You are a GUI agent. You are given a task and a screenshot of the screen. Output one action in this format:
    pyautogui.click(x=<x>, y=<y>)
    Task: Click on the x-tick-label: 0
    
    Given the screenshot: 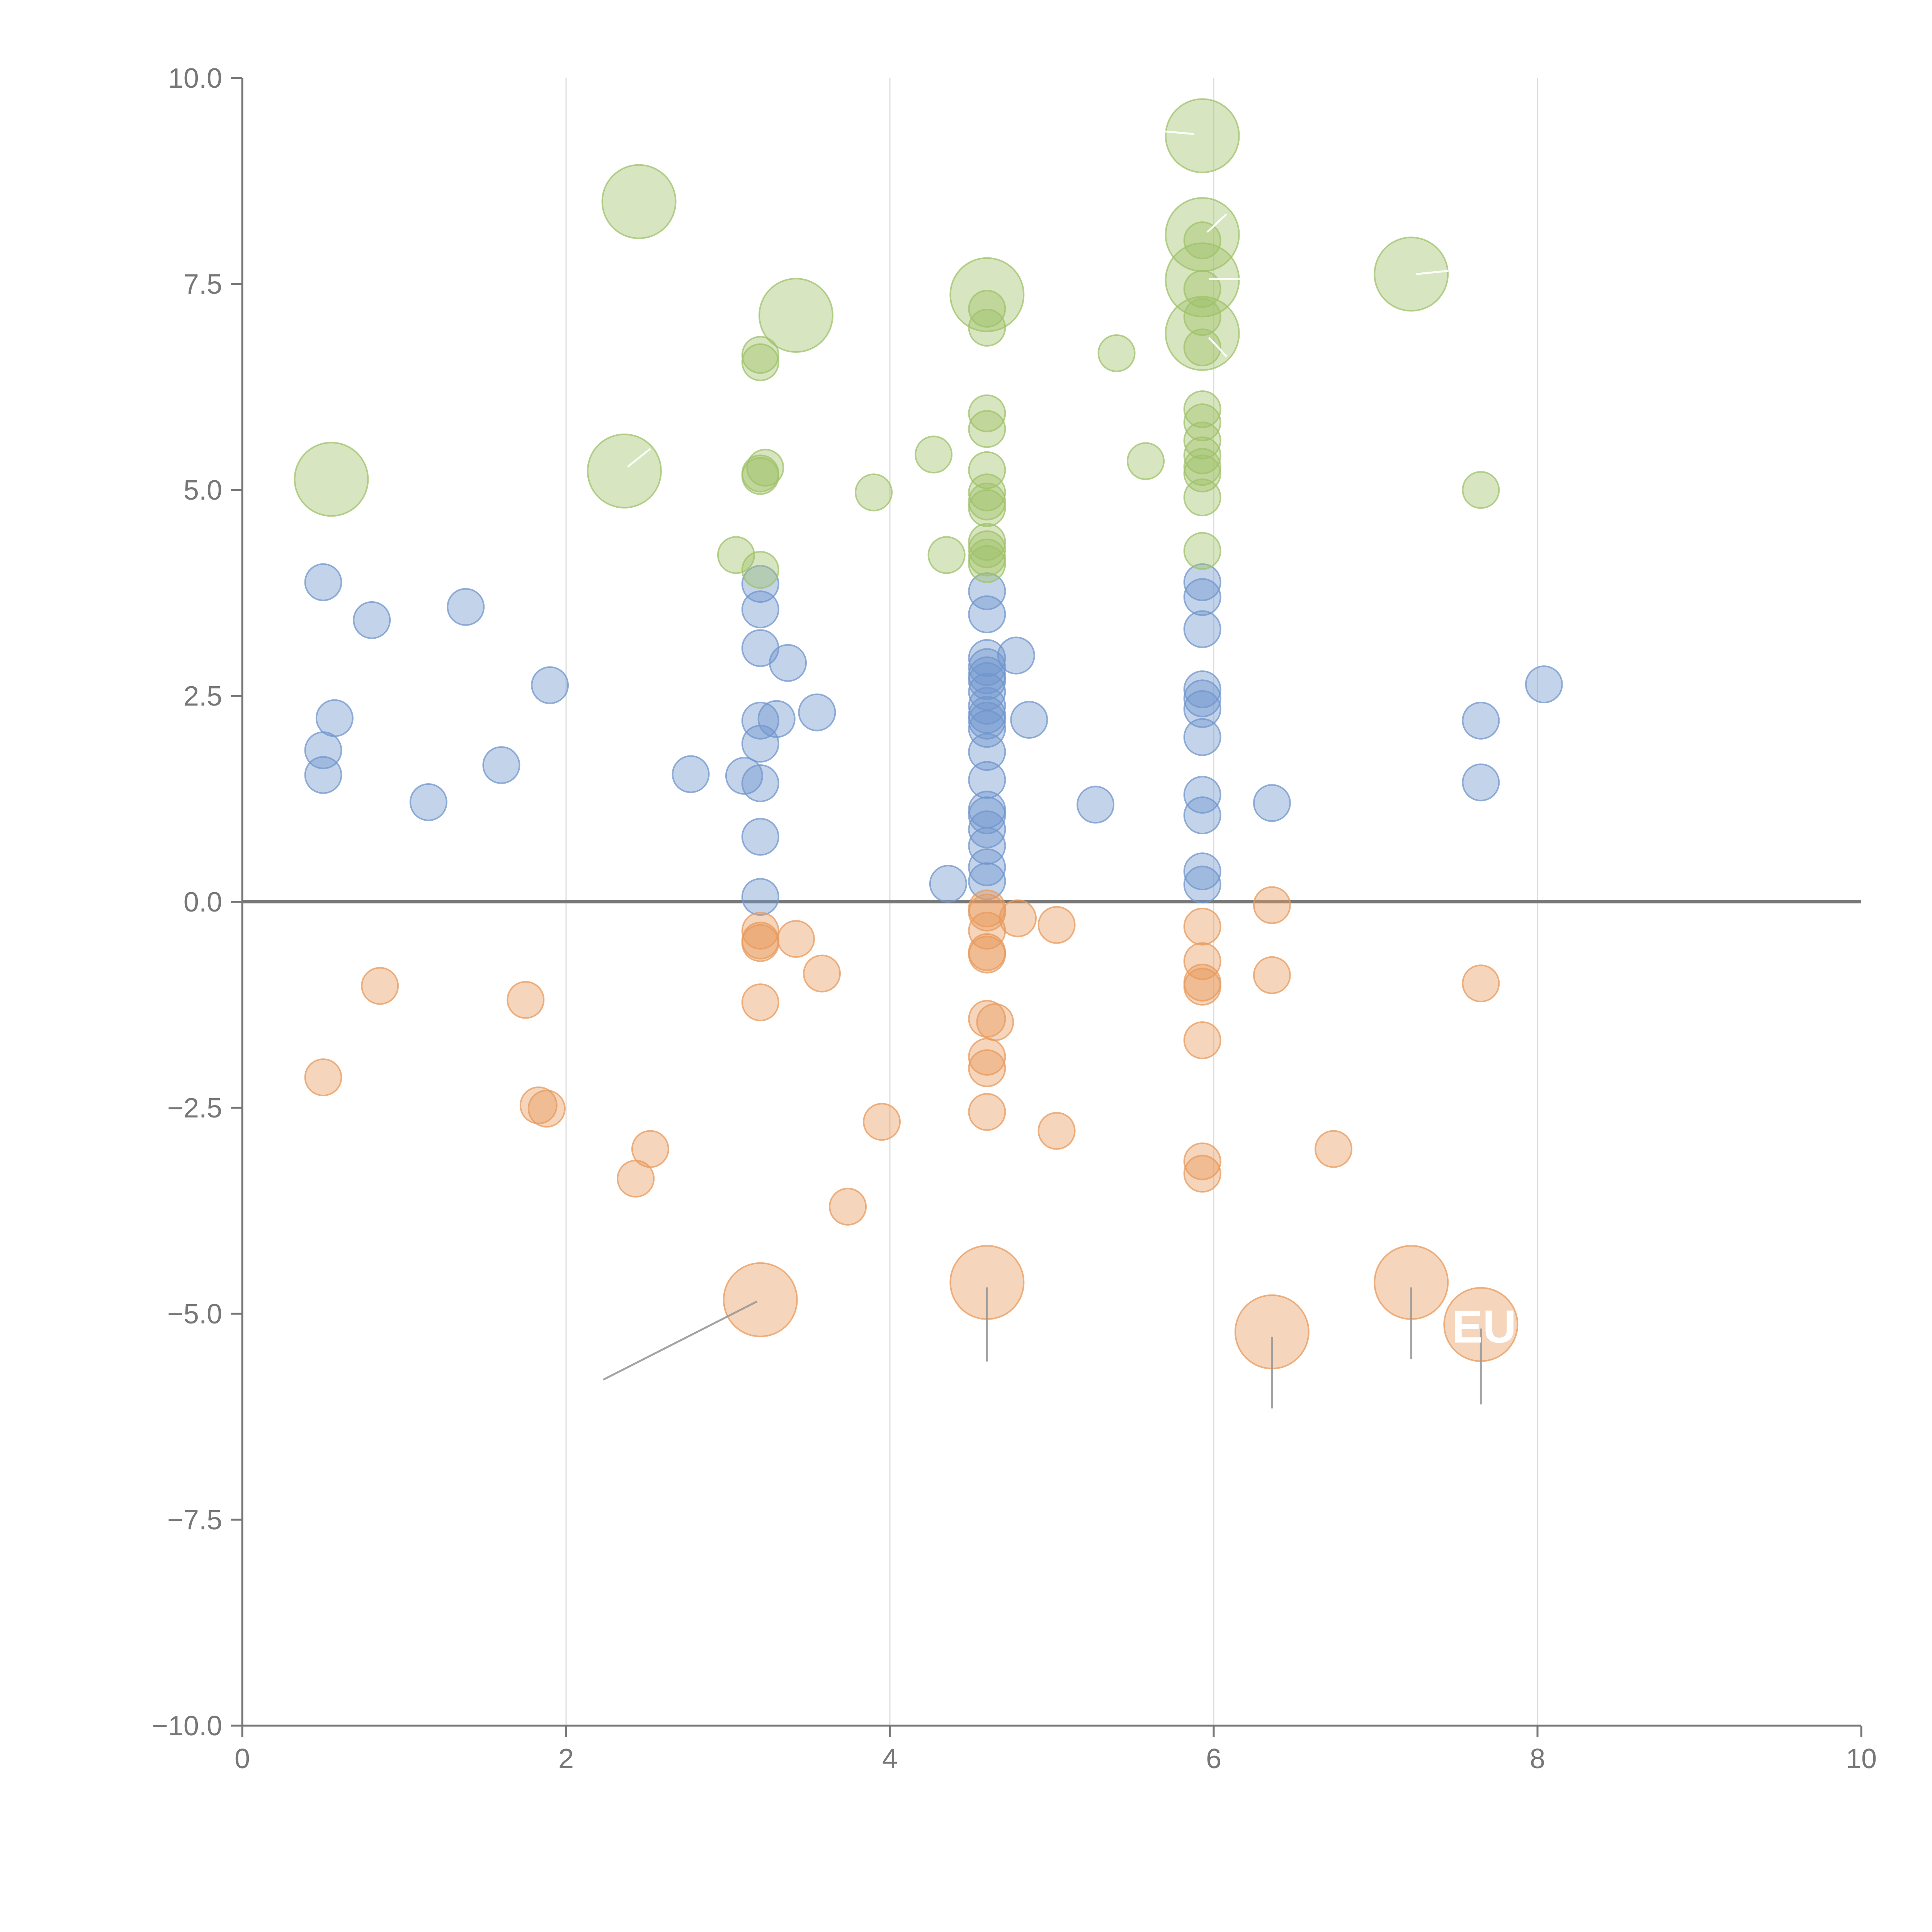 What is the action you would take?
    pyautogui.click(x=243, y=1758)
    